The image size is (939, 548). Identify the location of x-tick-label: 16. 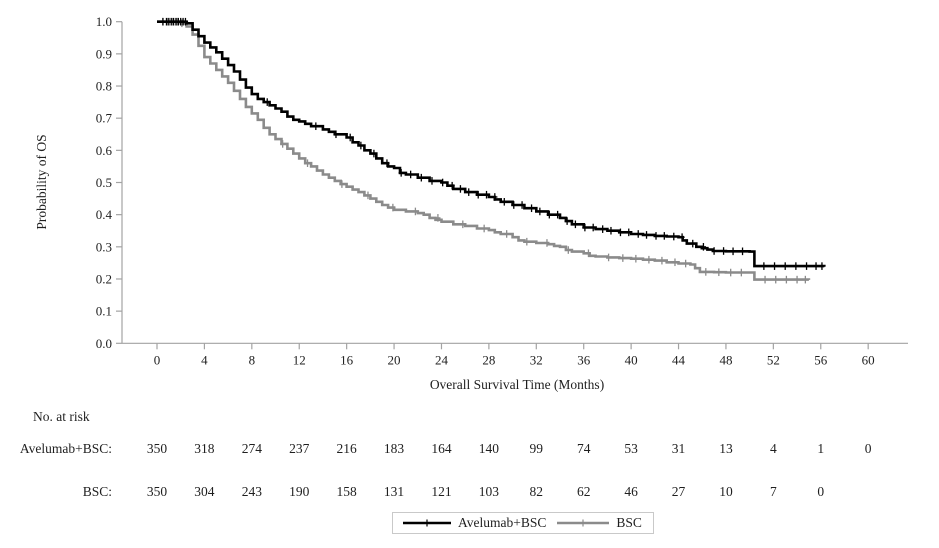
(347, 359).